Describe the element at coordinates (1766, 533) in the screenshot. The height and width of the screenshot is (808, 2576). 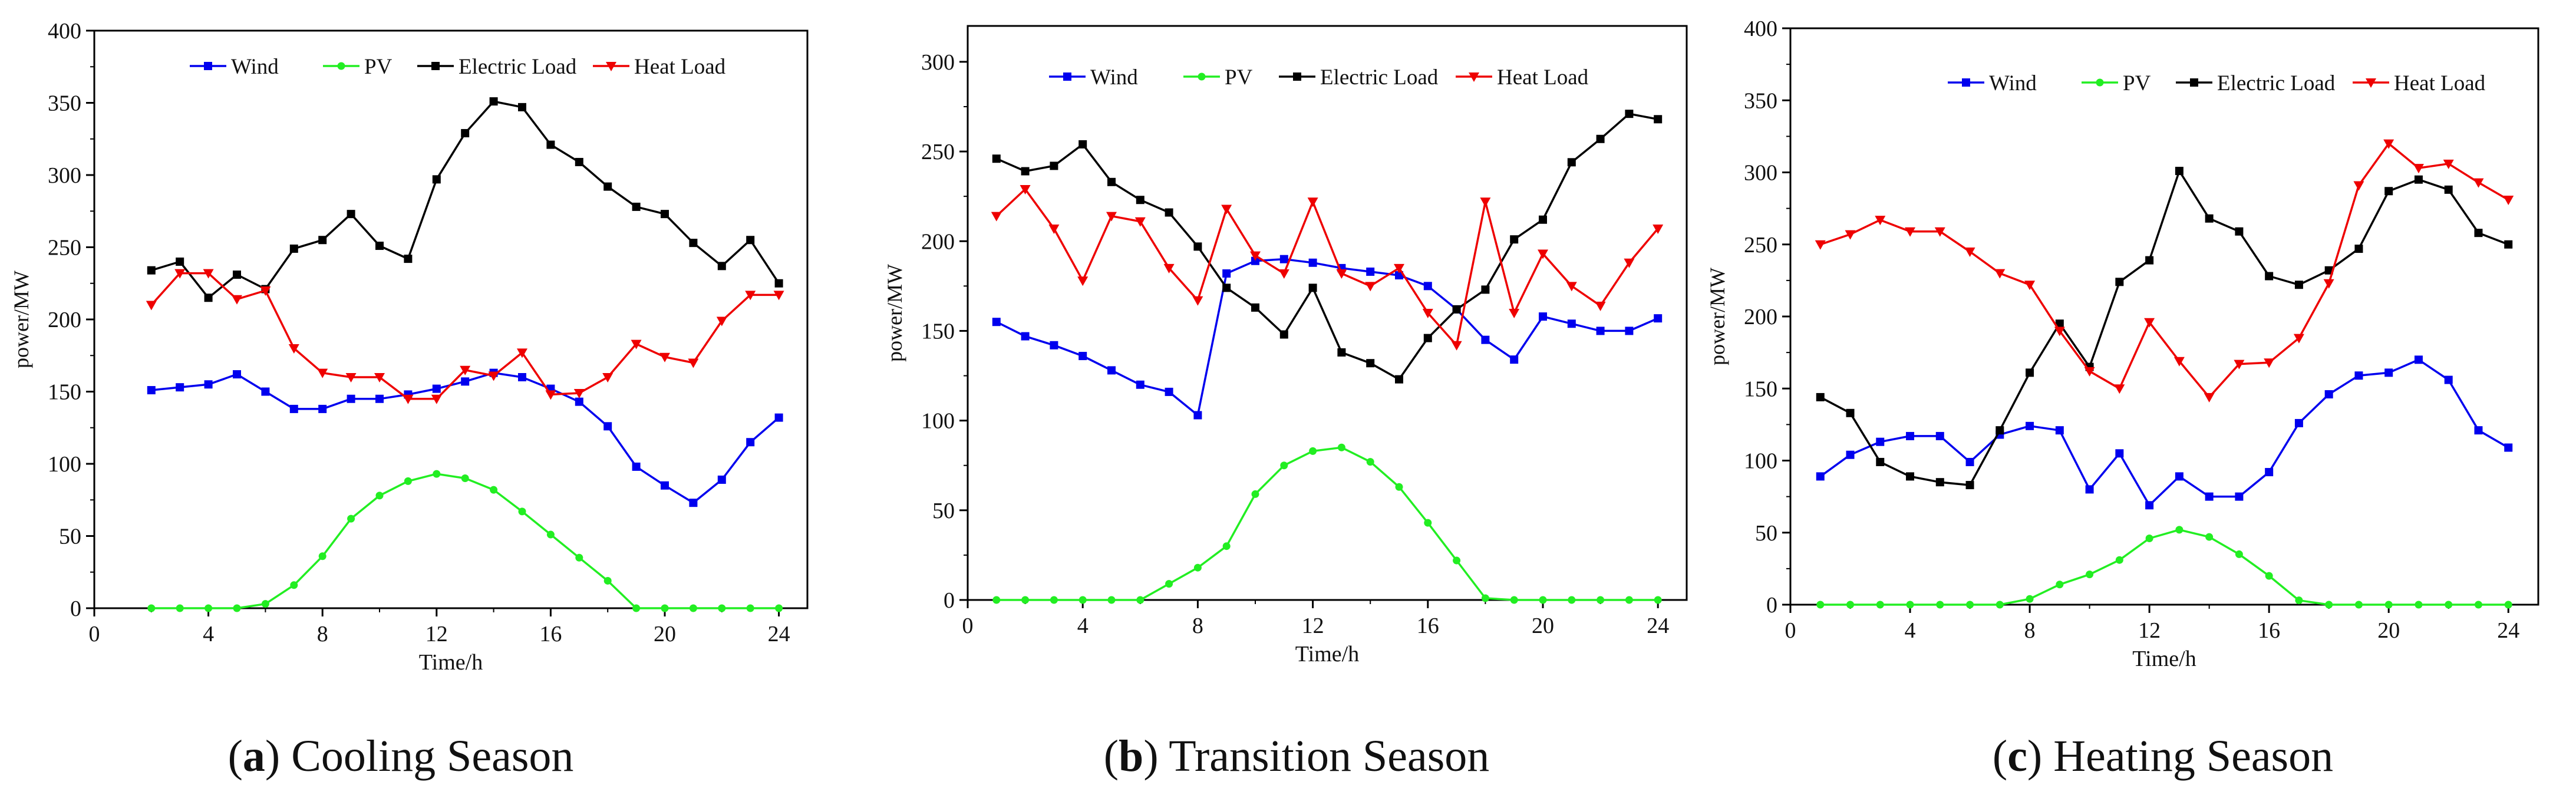
I see `y-tick-label: 50` at that location.